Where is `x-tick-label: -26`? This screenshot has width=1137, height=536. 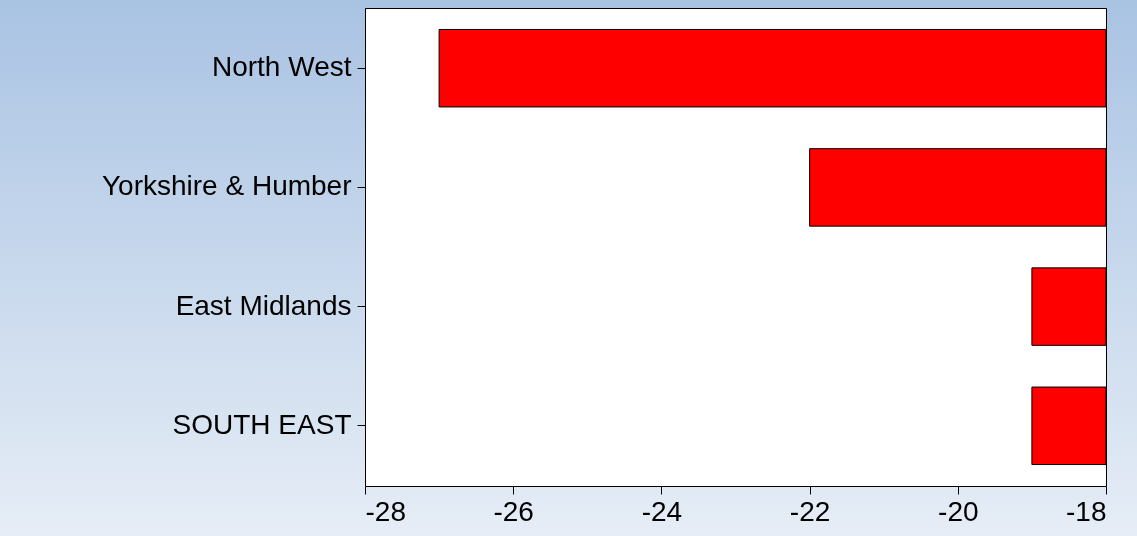 x-tick-label: -26 is located at coordinates (513, 511).